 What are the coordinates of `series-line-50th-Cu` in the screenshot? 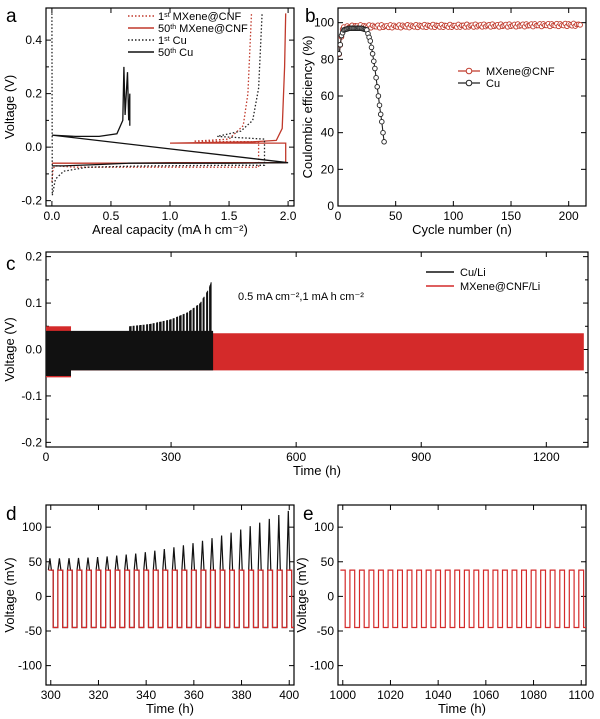 It's located at (170, 116).